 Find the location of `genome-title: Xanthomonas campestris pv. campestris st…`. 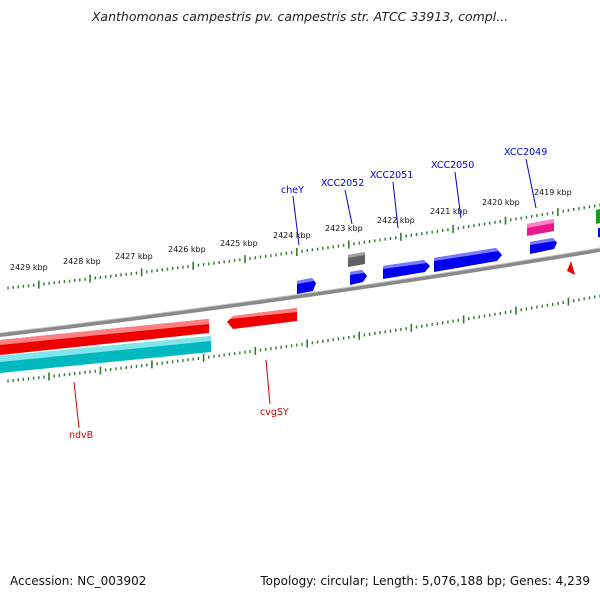

genome-title: Xanthomonas campestris pv. campestris st… is located at coordinates (300, 16).